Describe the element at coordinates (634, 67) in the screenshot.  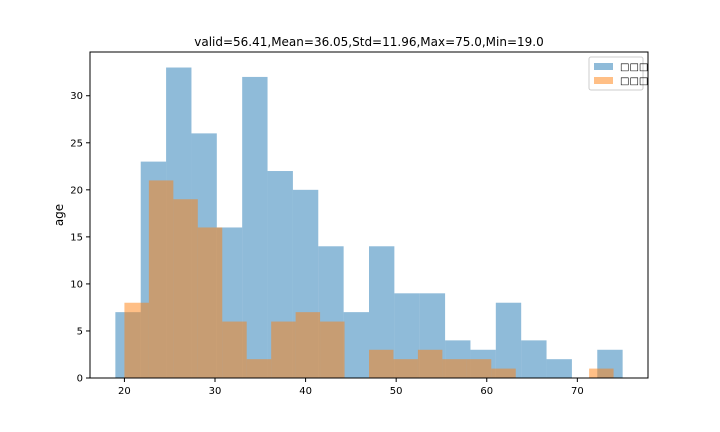
I see `legend-label-series-1: □□□` at that location.